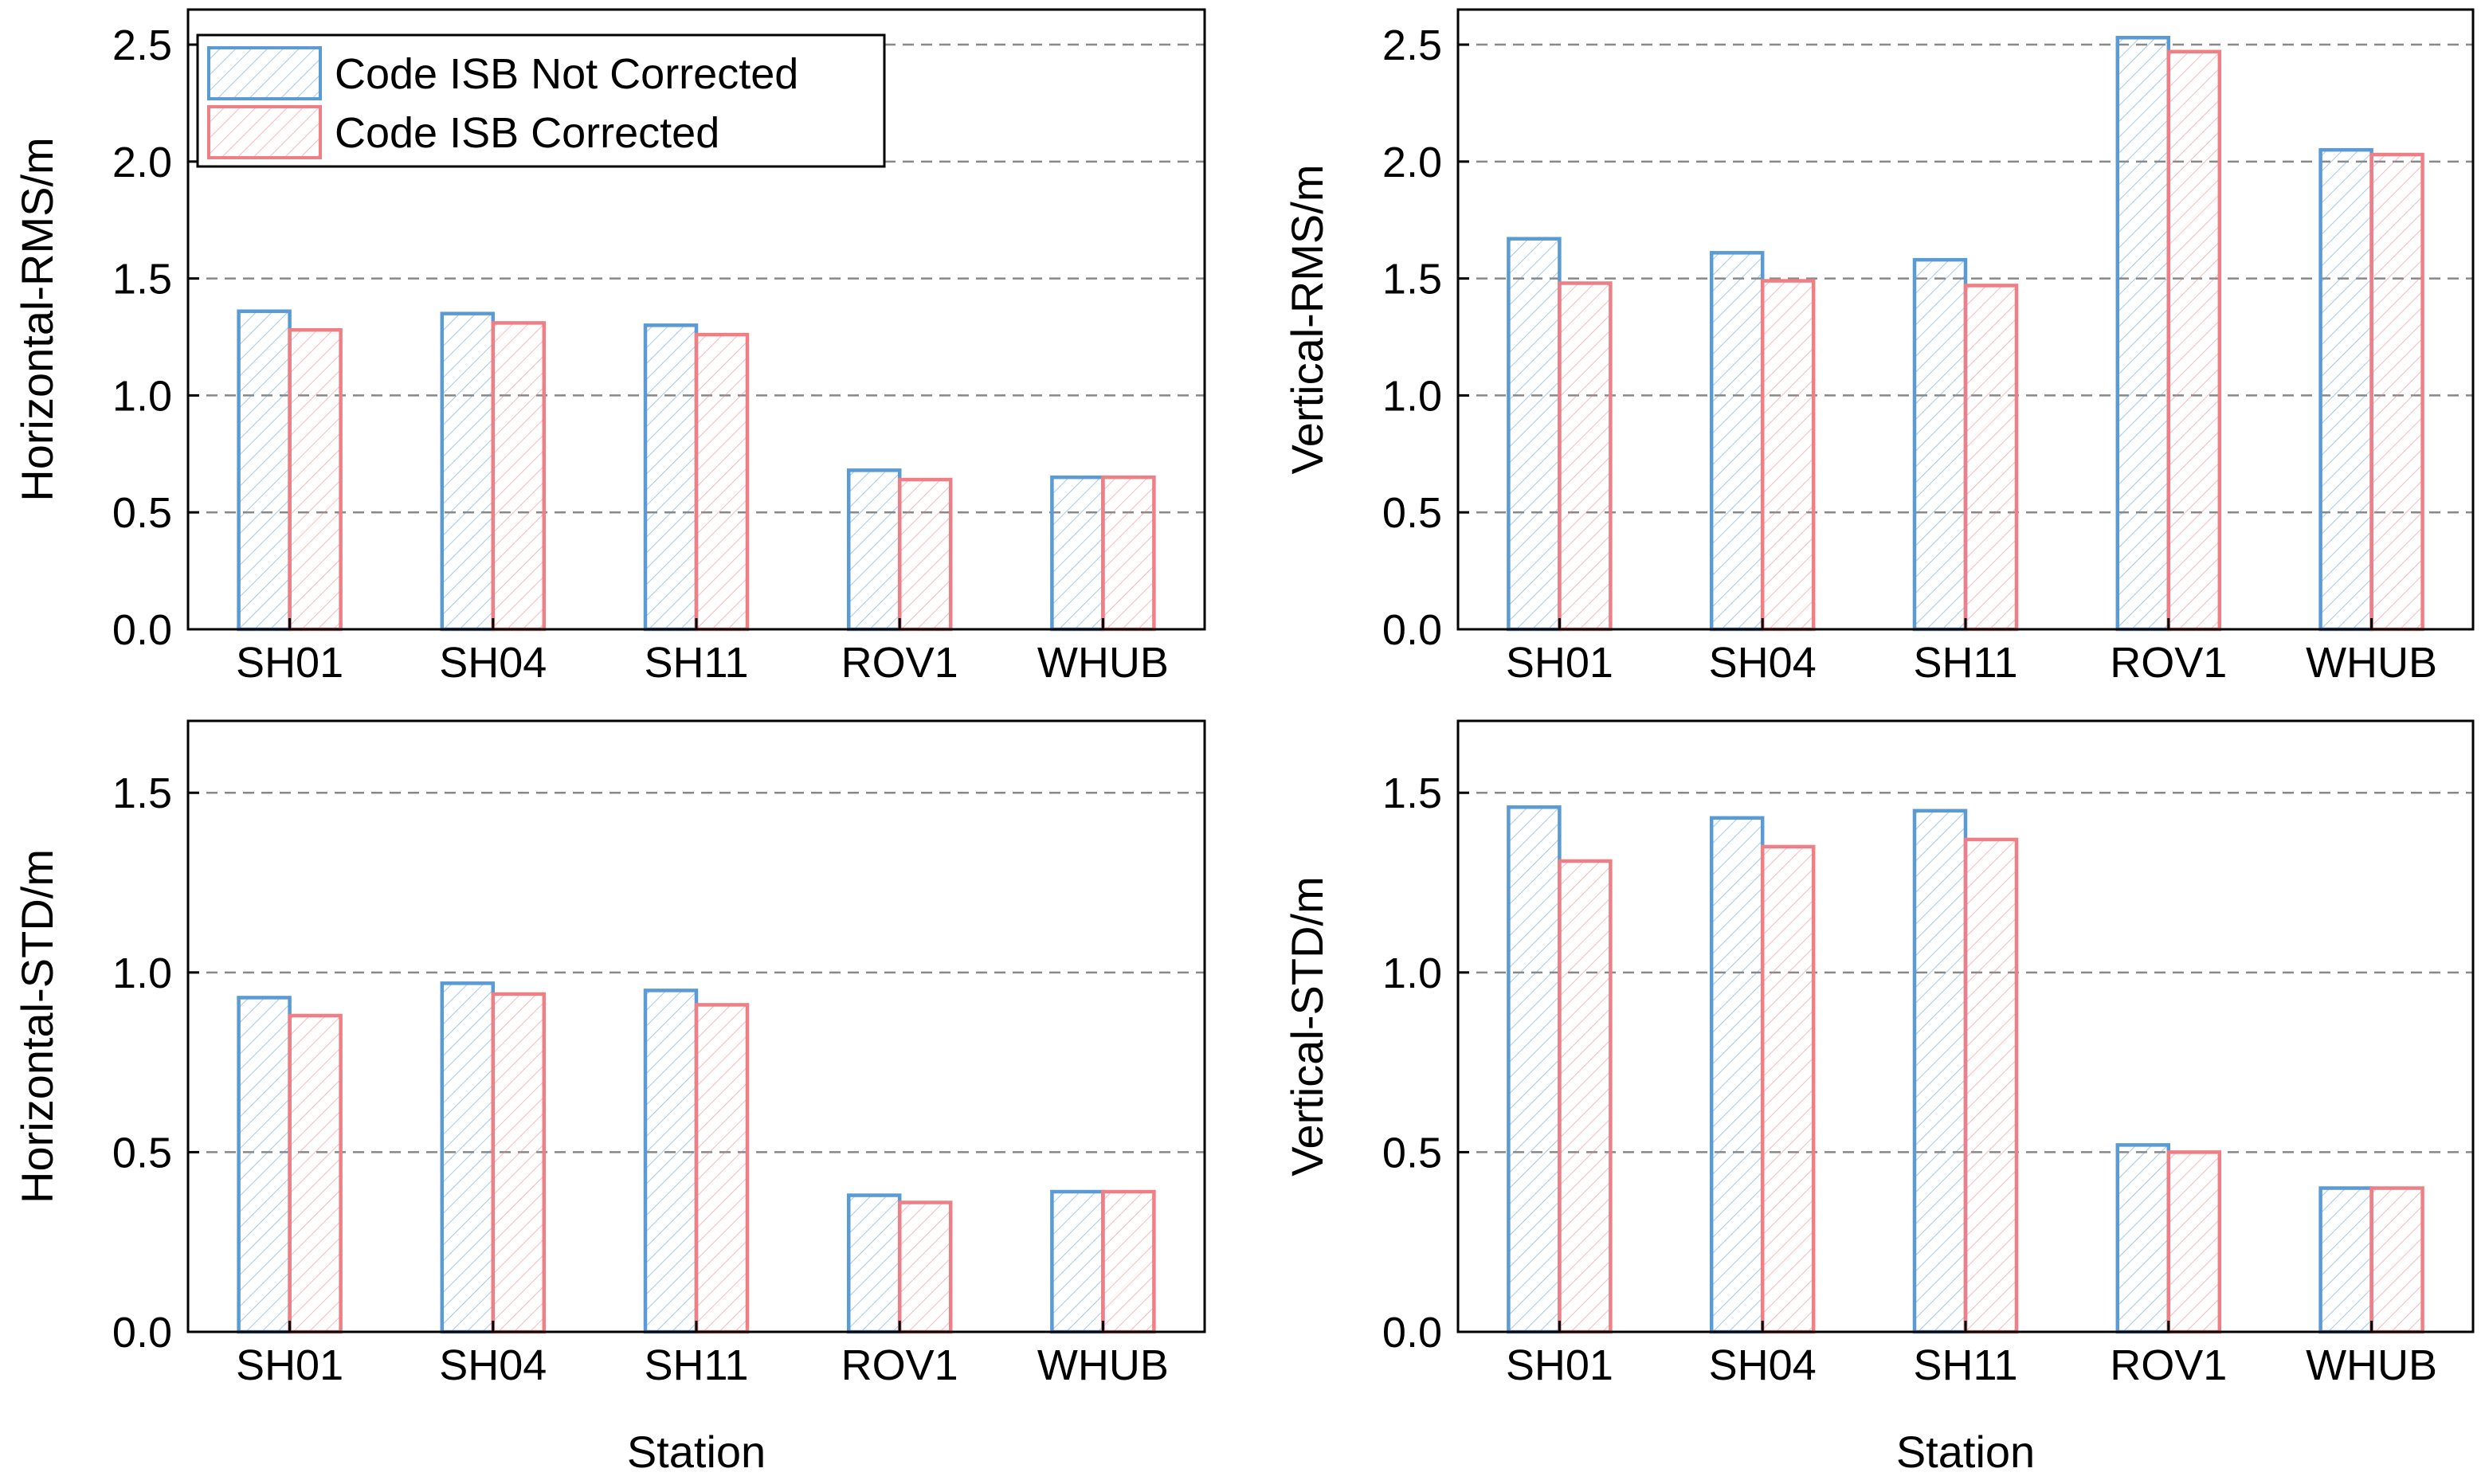 The image size is (2481, 1484). Describe the element at coordinates (142, 793) in the screenshot. I see `horizontal-std-m-ytick-label: 1.5` at that location.